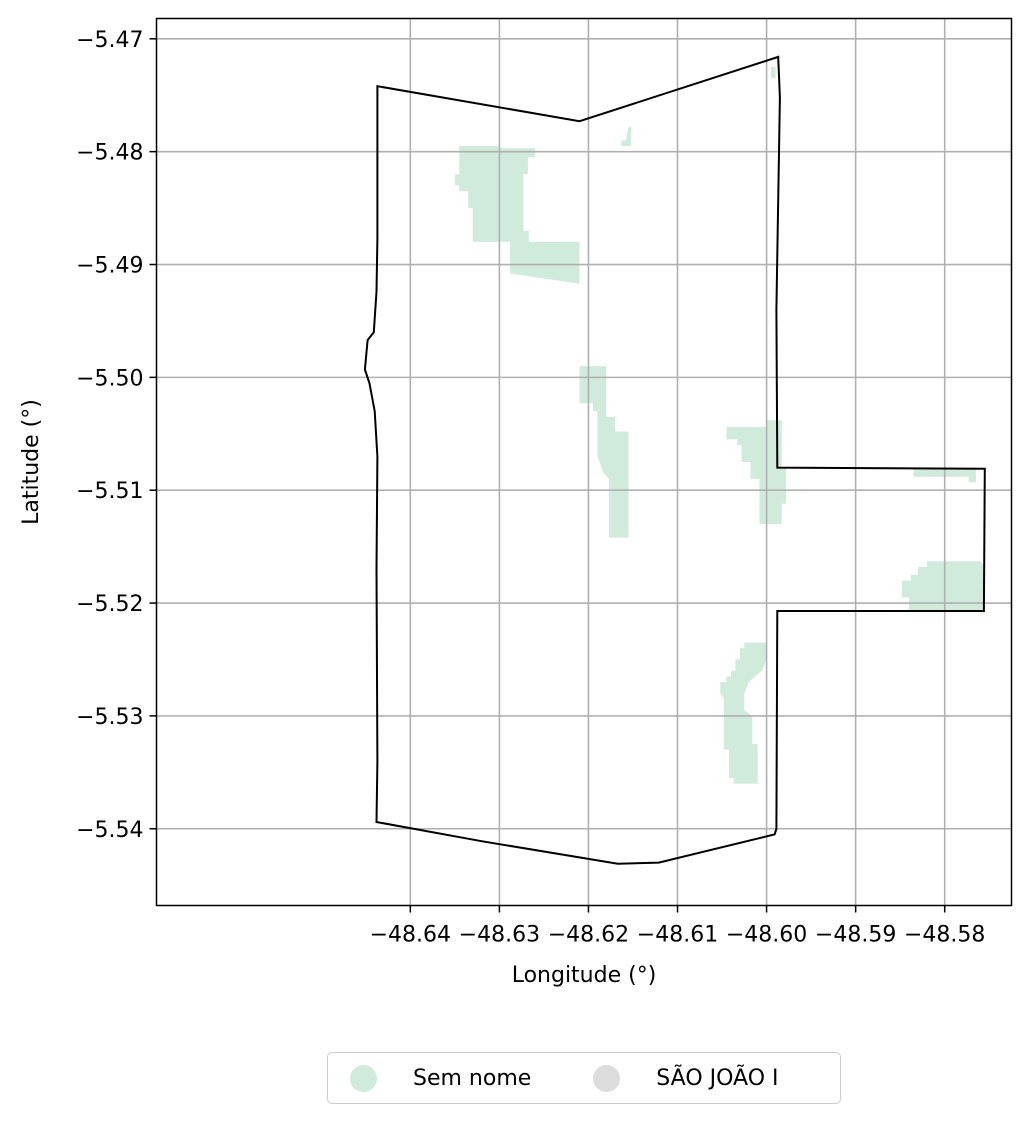  I want to click on x-axis-label: Longitude (°), so click(584, 975).